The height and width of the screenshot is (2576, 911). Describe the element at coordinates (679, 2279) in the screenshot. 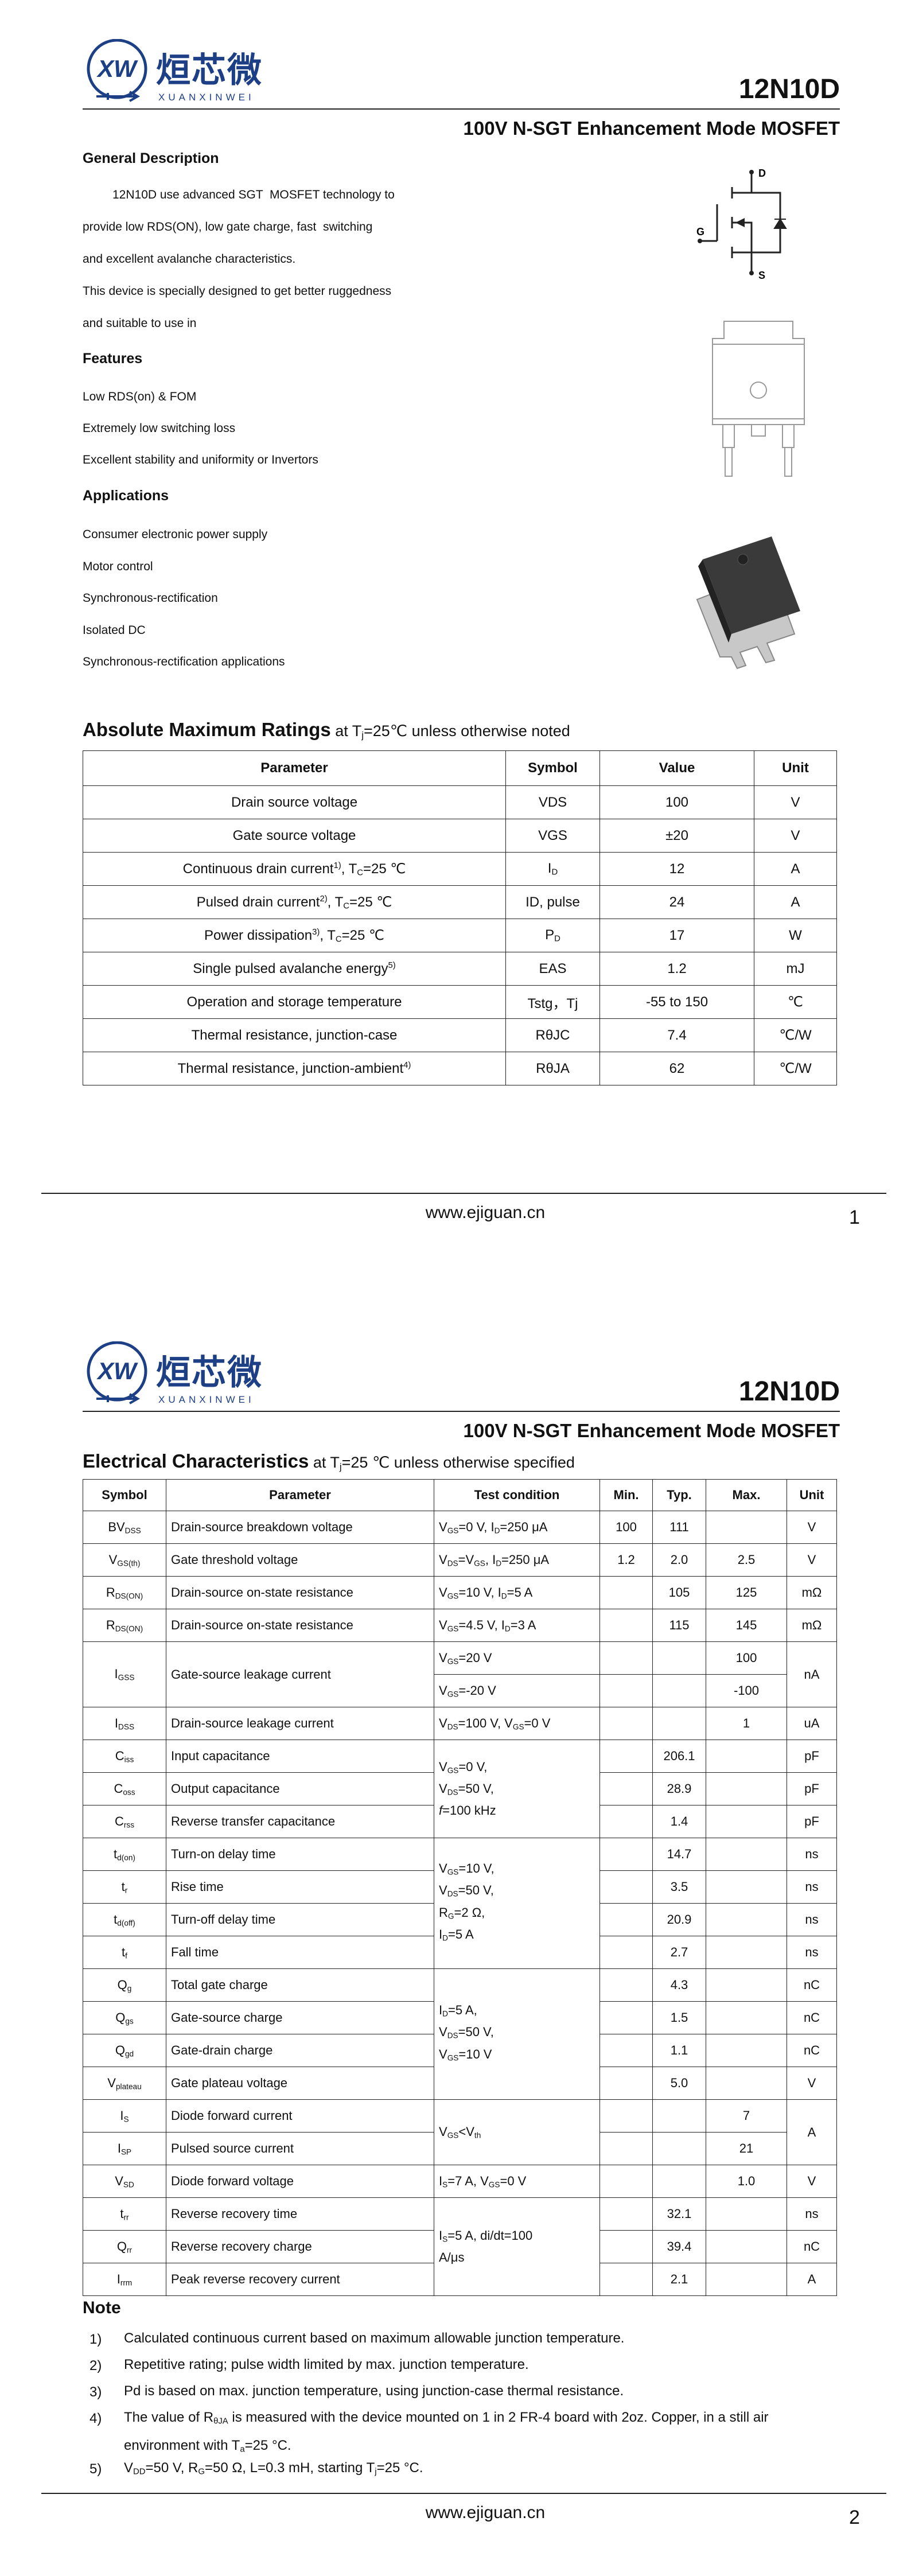

I see `table-cell: 2.1` at that location.